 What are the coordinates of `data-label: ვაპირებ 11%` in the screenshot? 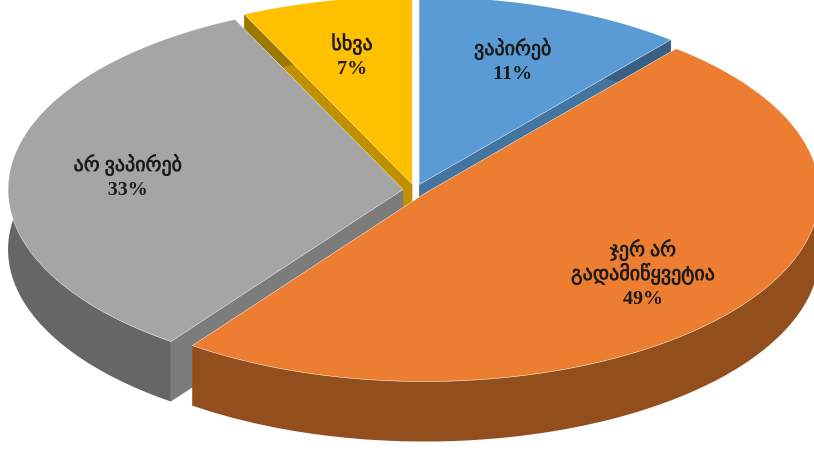 It's located at (513, 61).